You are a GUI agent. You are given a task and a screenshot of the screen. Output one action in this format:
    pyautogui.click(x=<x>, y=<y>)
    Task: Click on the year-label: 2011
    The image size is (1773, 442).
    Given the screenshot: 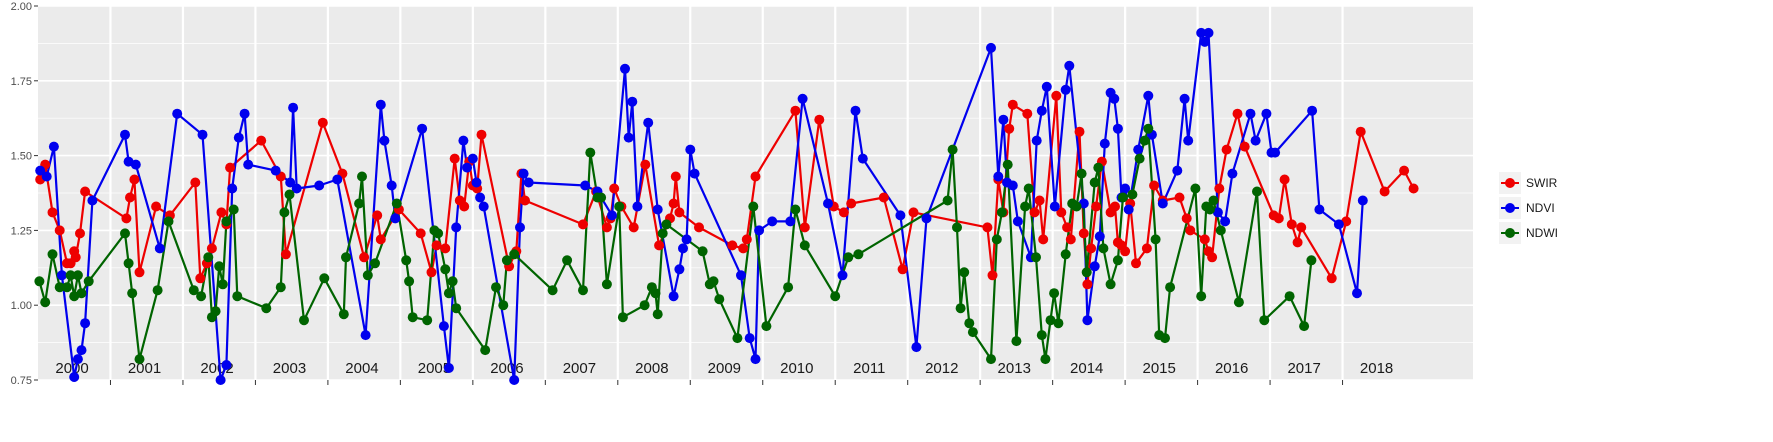 What is the action you would take?
    pyautogui.click(x=869, y=368)
    